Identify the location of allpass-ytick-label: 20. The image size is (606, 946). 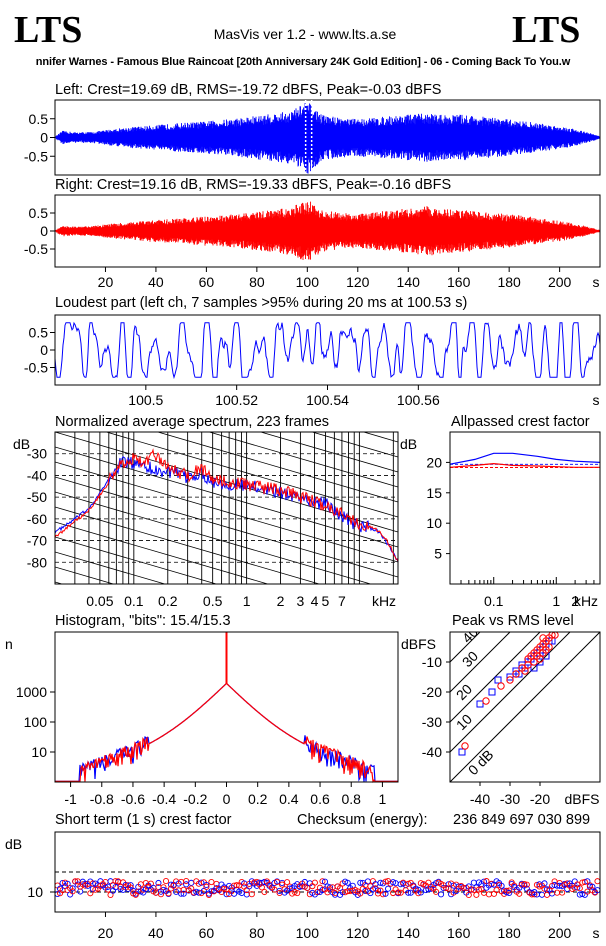
(434, 462).